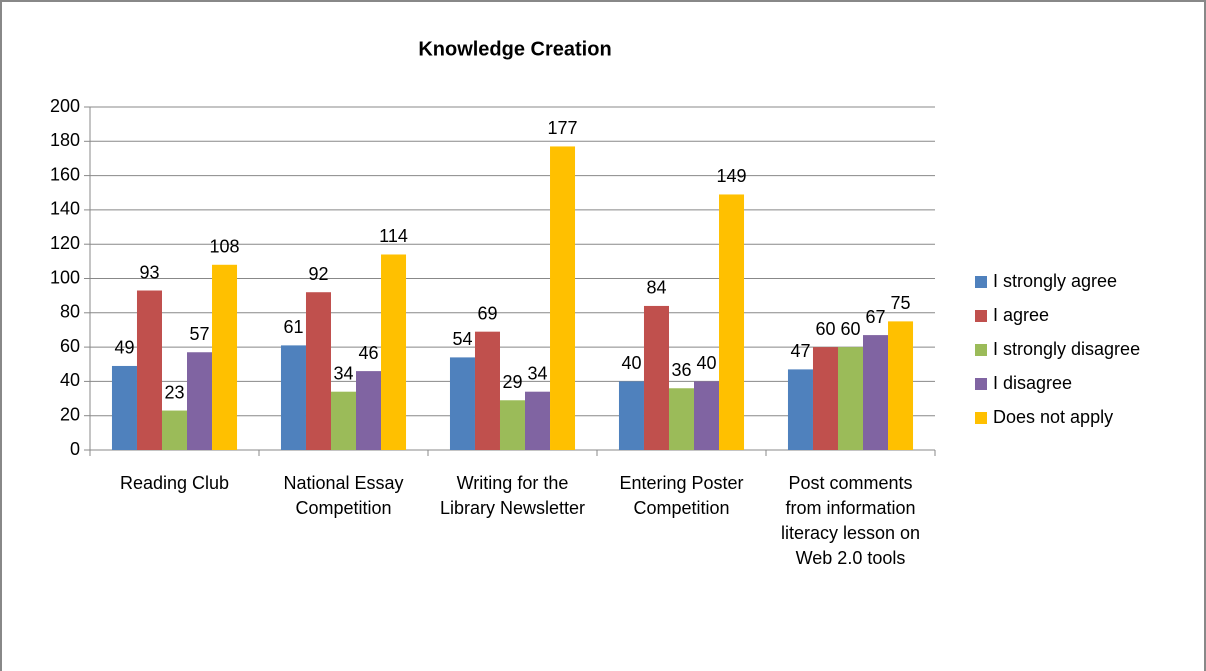 The height and width of the screenshot is (671, 1206). Describe the element at coordinates (656, 288) in the screenshot. I see `data-label: 84` at that location.